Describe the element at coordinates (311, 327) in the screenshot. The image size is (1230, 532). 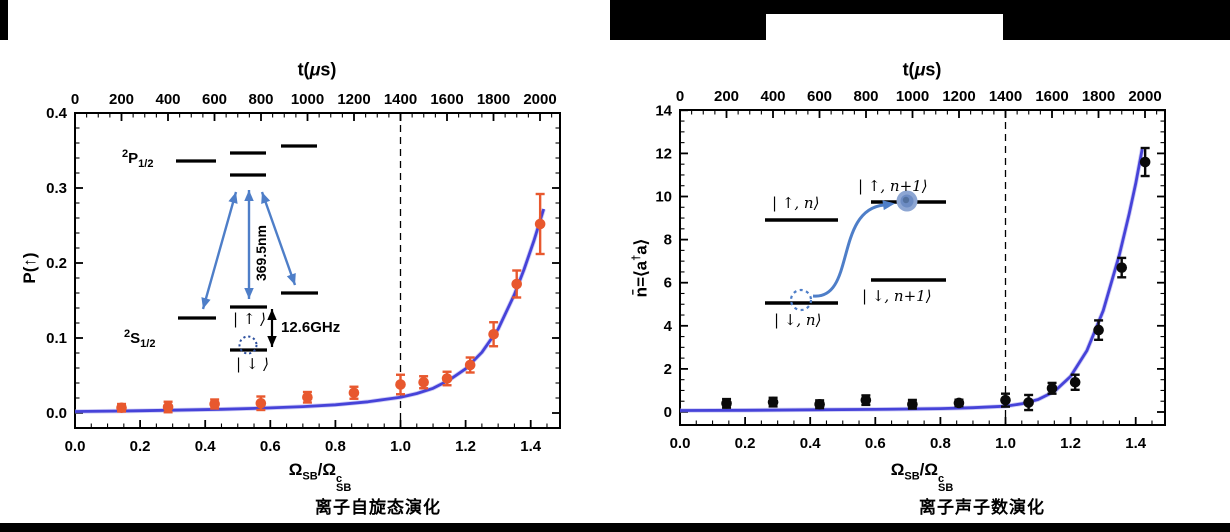
I see `splitting-label: 12.6GHz` at that location.